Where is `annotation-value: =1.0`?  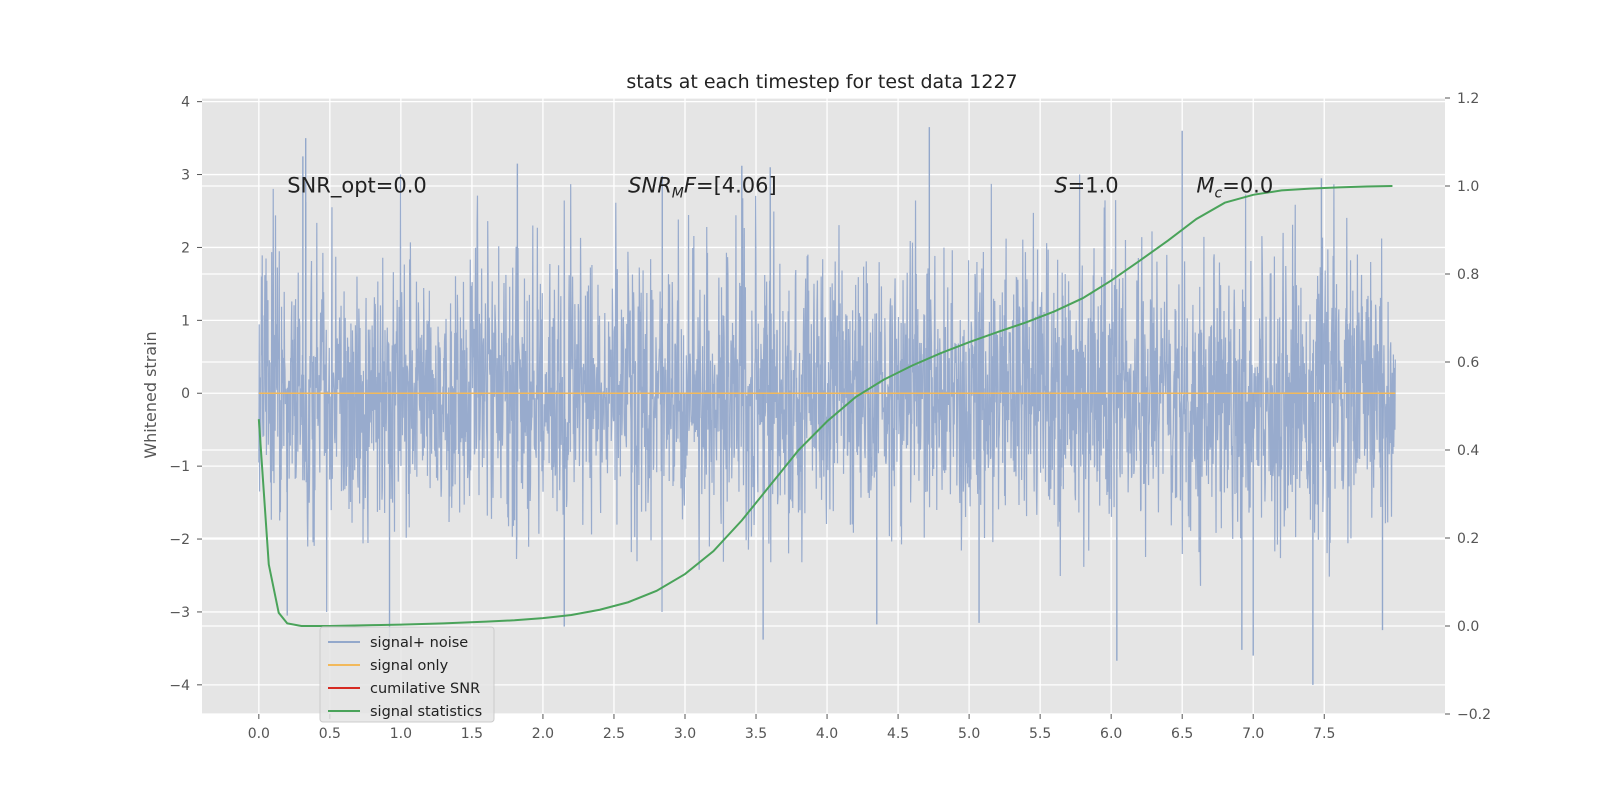 annotation-value: =1.0 is located at coordinates (1093, 185).